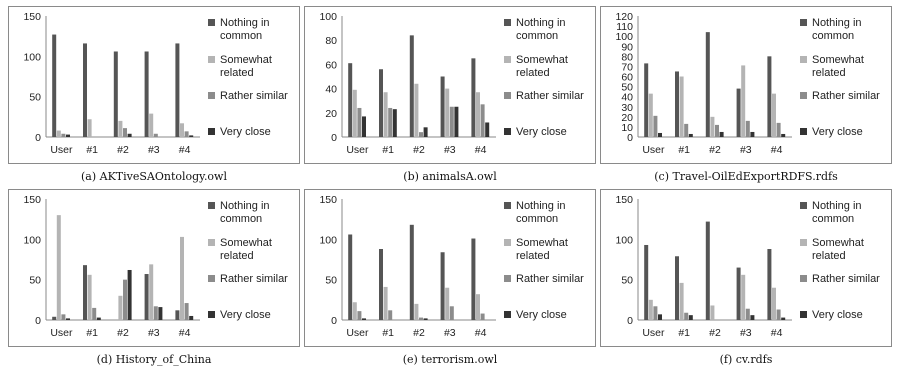 The image size is (900, 370). I want to click on y-tick-label: 150, so click(32, 200).